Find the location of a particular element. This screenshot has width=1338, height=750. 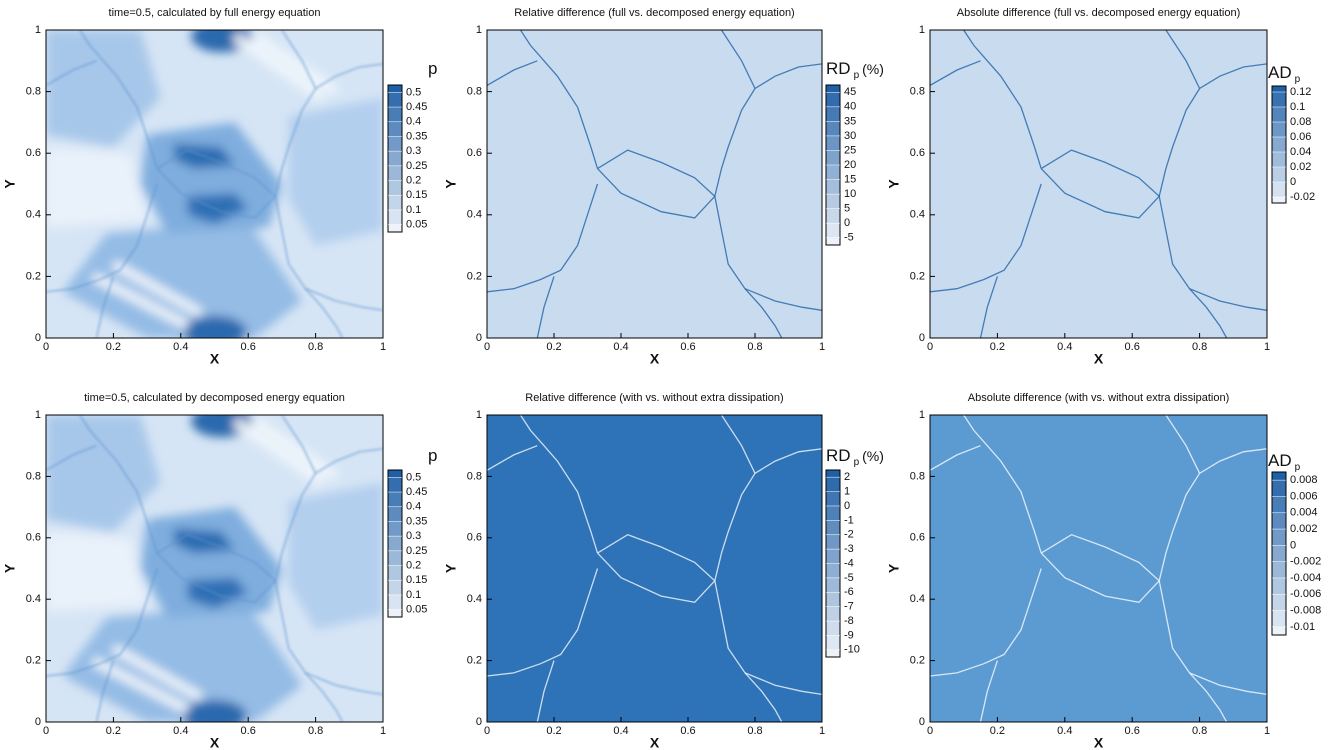

x-tick-label: 0.2 is located at coordinates (113, 347).